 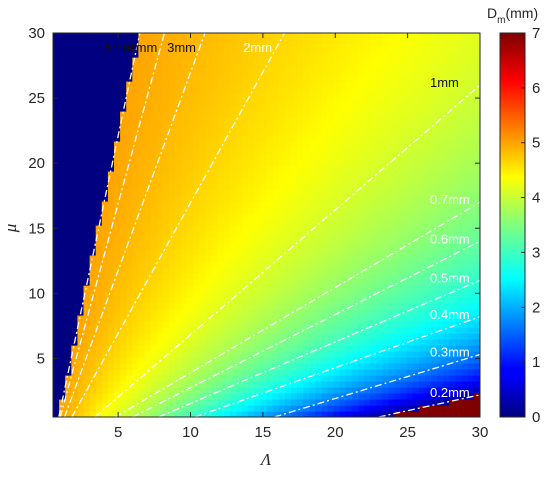 I want to click on contour-label: 2mm, so click(x=257, y=47).